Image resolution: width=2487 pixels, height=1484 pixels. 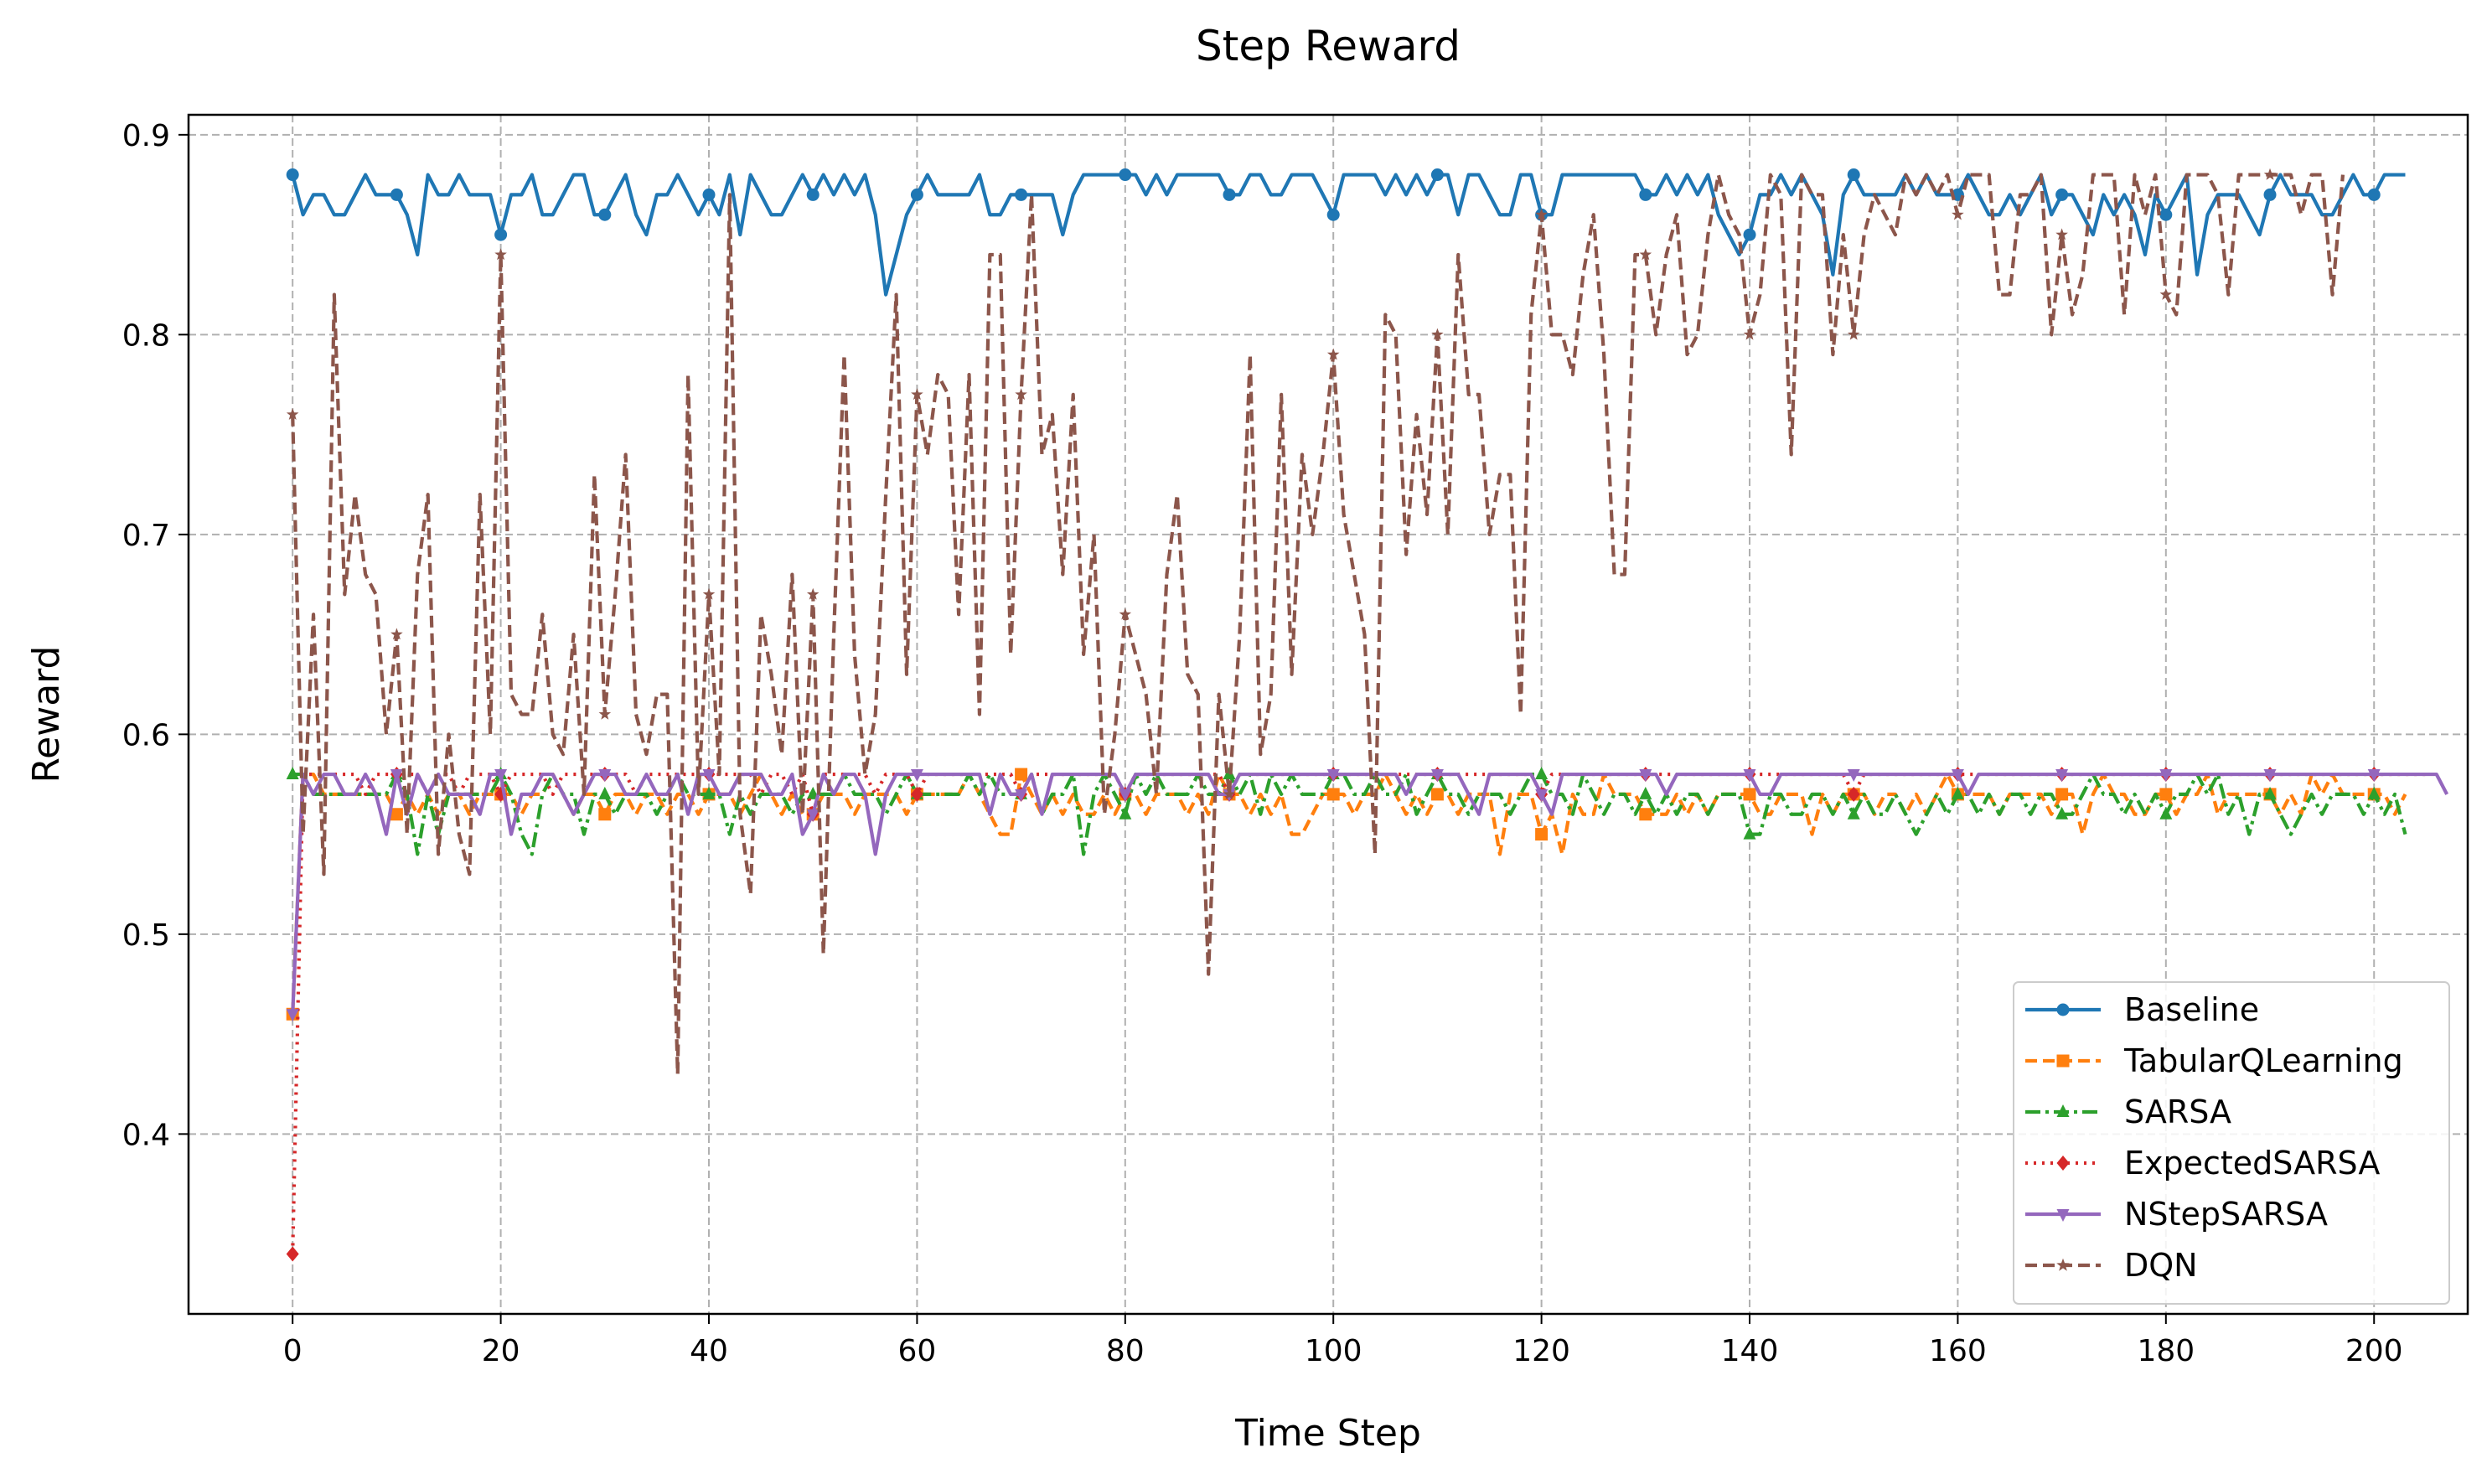 What do you see at coordinates (2374, 1351) in the screenshot?
I see `x-tick-label: 200` at bounding box center [2374, 1351].